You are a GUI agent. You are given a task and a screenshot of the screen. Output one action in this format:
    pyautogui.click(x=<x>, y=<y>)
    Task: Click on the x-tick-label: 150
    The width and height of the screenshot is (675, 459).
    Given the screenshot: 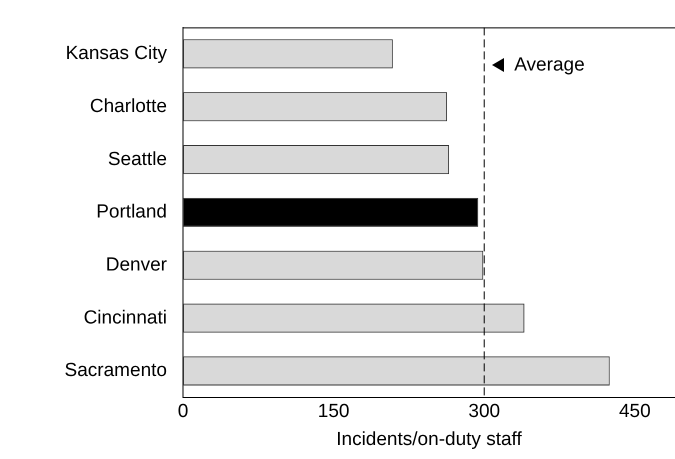 What is the action you would take?
    pyautogui.click(x=334, y=411)
    